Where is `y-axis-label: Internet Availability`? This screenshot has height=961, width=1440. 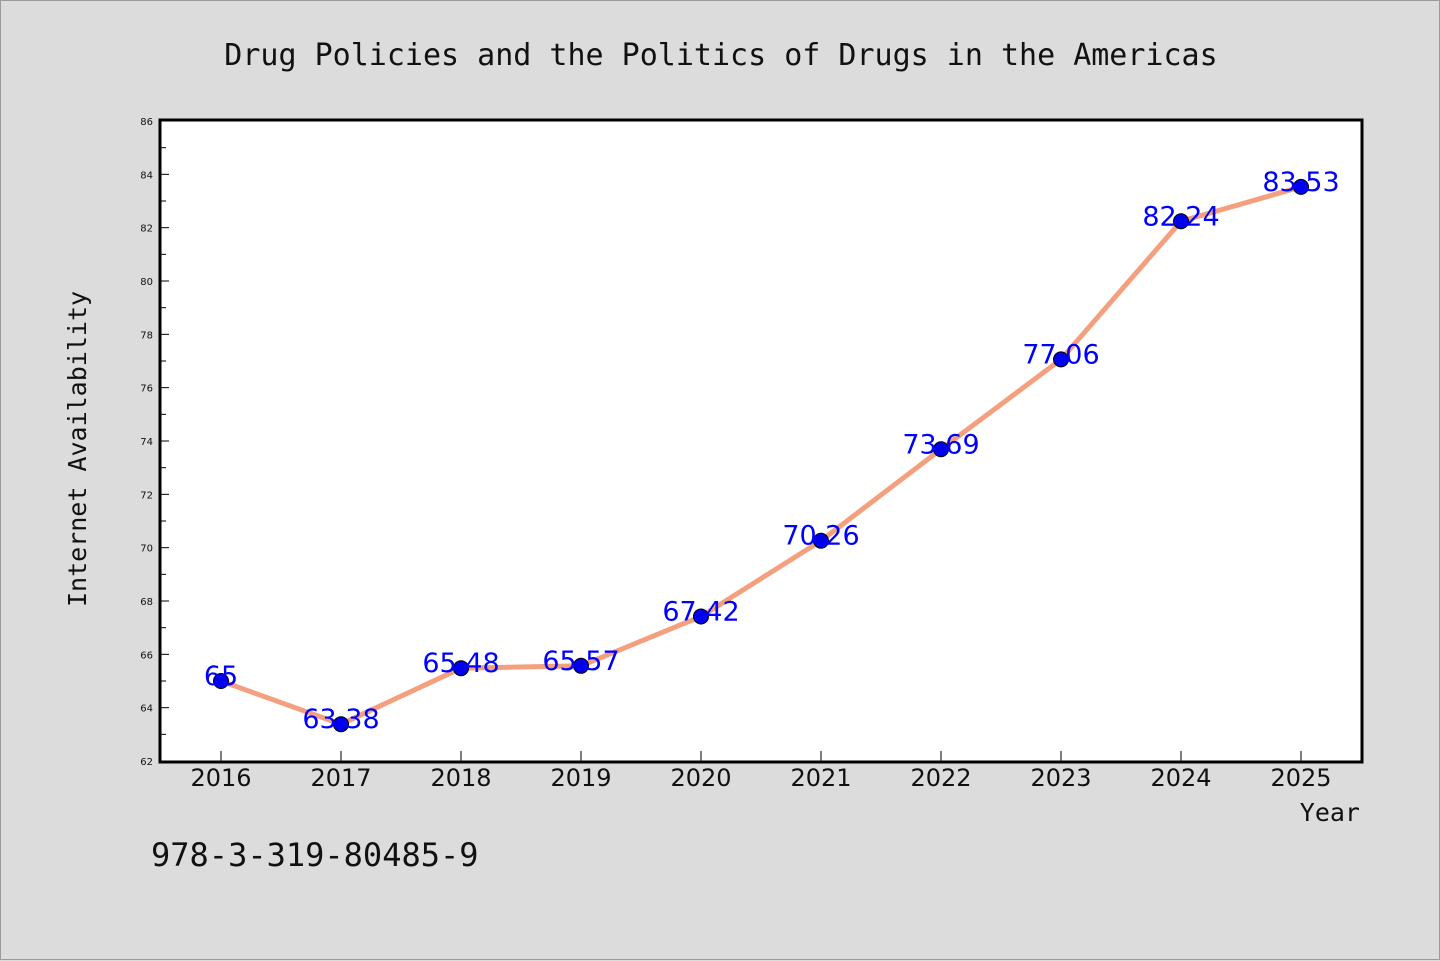 y-axis-label: Internet Availability is located at coordinates (77, 449).